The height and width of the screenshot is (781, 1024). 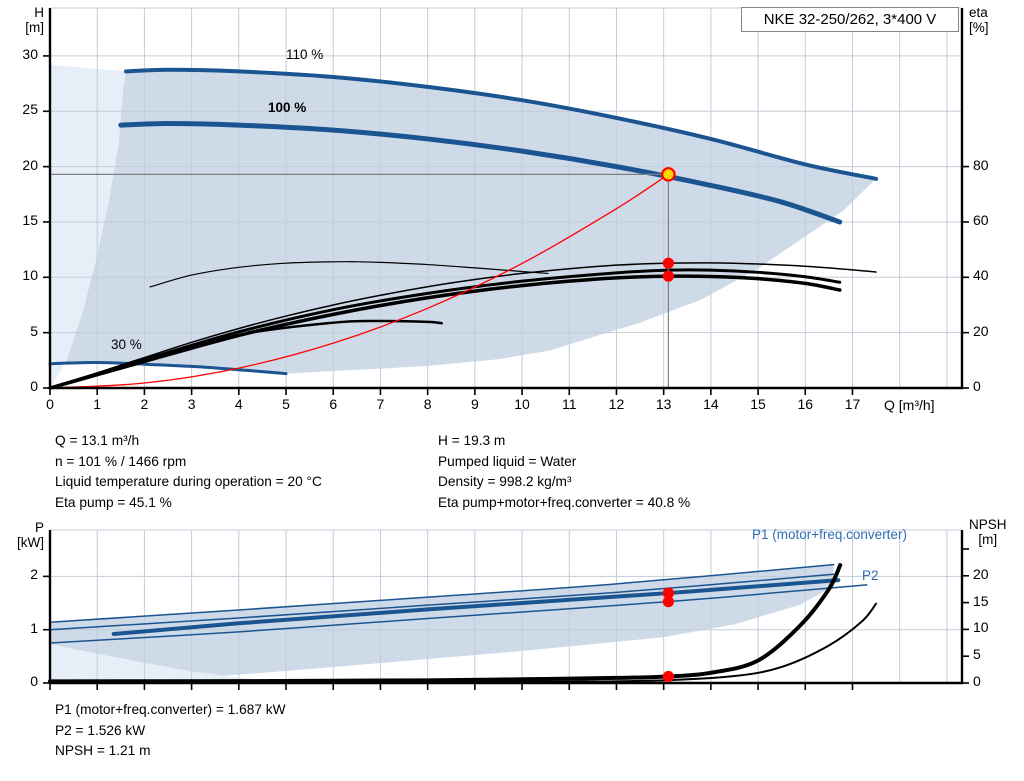 What do you see at coordinates (97, 440) in the screenshot?
I see `info-line-q: Q = 13.1 m³/h` at bounding box center [97, 440].